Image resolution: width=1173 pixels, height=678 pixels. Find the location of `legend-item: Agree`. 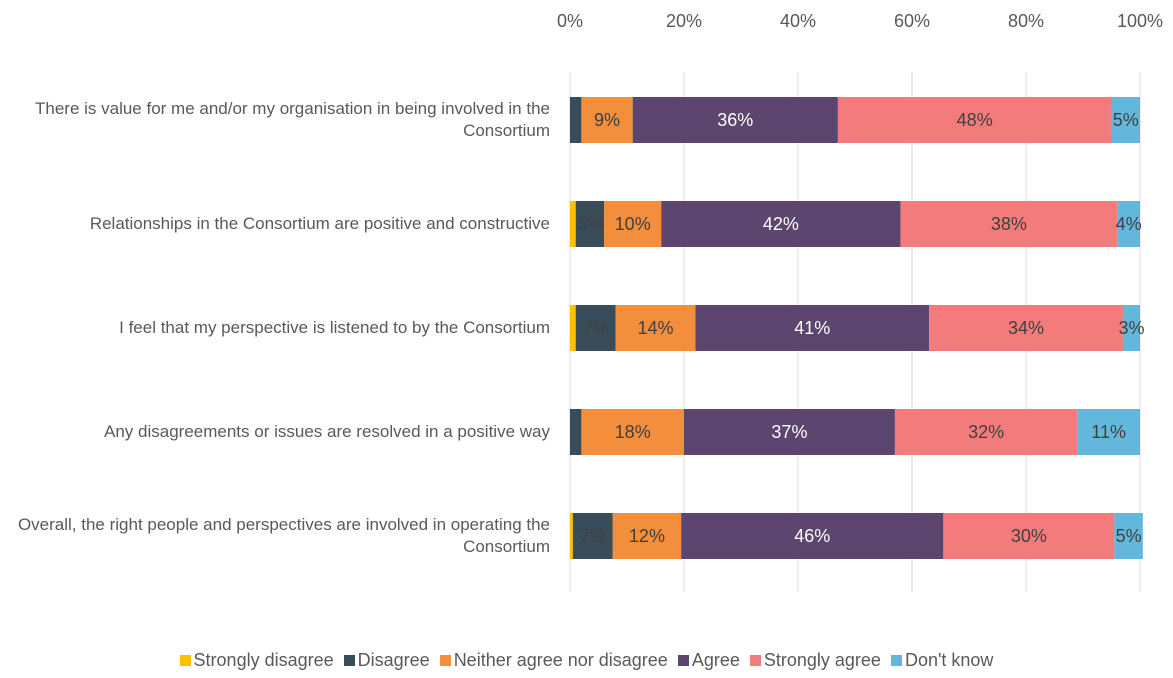

legend-item: Agree is located at coordinates (708, 660).